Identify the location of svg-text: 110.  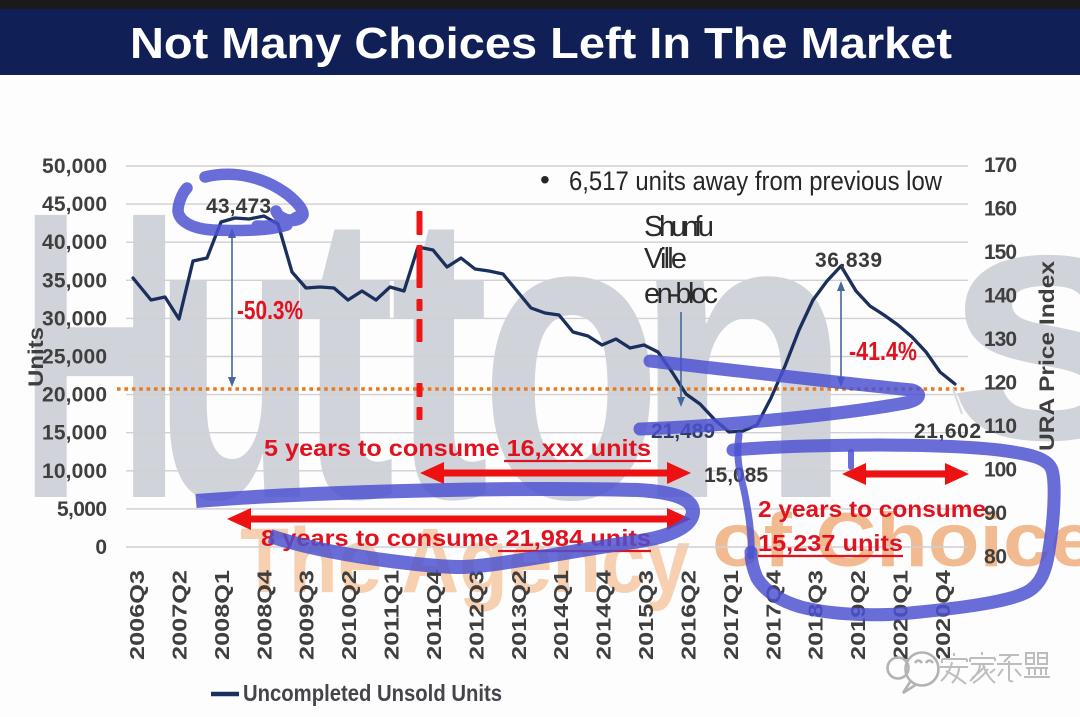
(1000, 426).